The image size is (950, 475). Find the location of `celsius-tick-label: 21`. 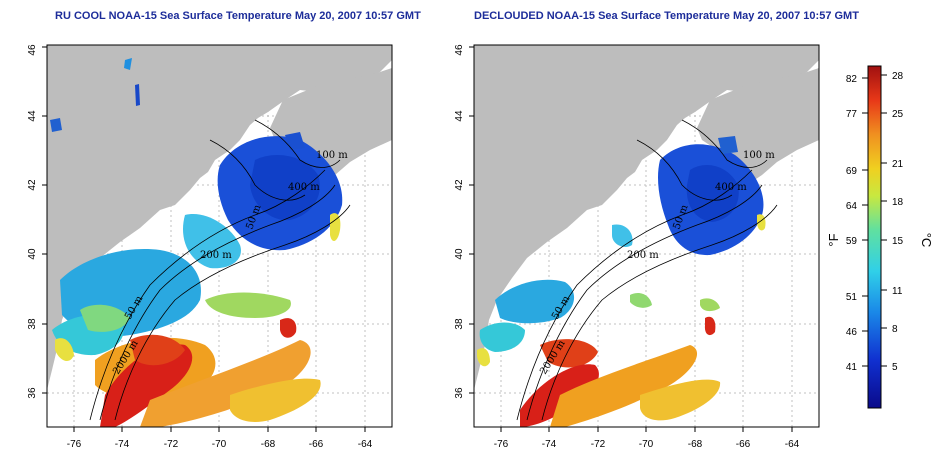

celsius-tick-label: 21 is located at coordinates (898, 164).